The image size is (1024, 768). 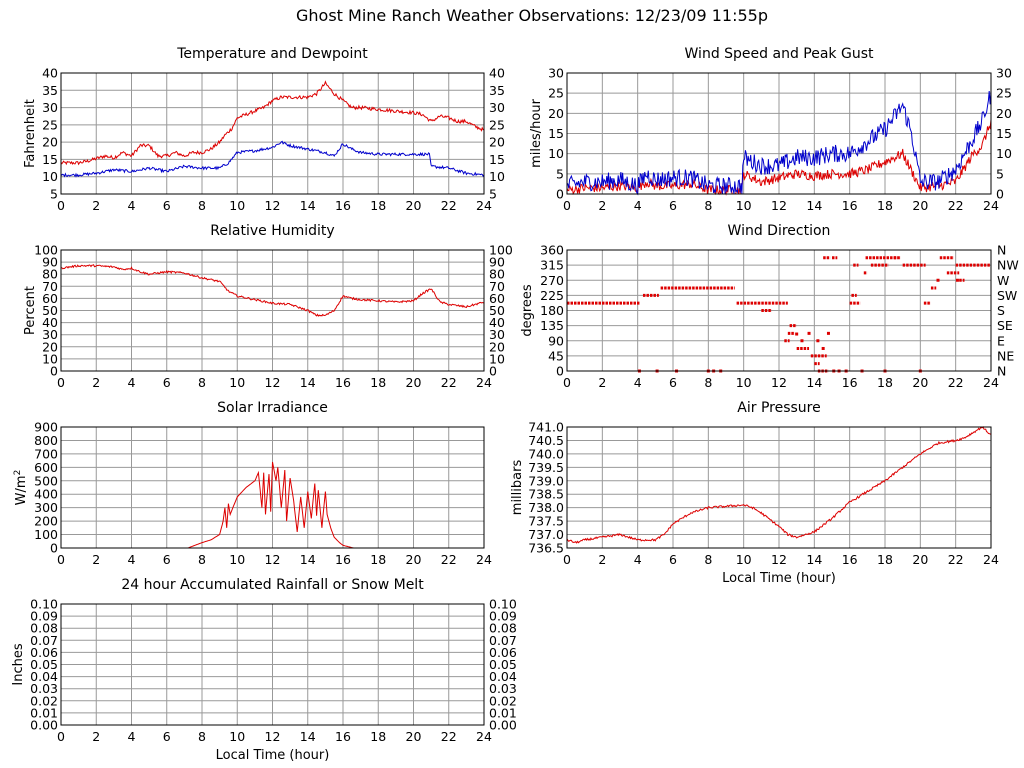 What do you see at coordinates (497, 298) in the screenshot?
I see `y-tick-label-right: 60` at bounding box center [497, 298].